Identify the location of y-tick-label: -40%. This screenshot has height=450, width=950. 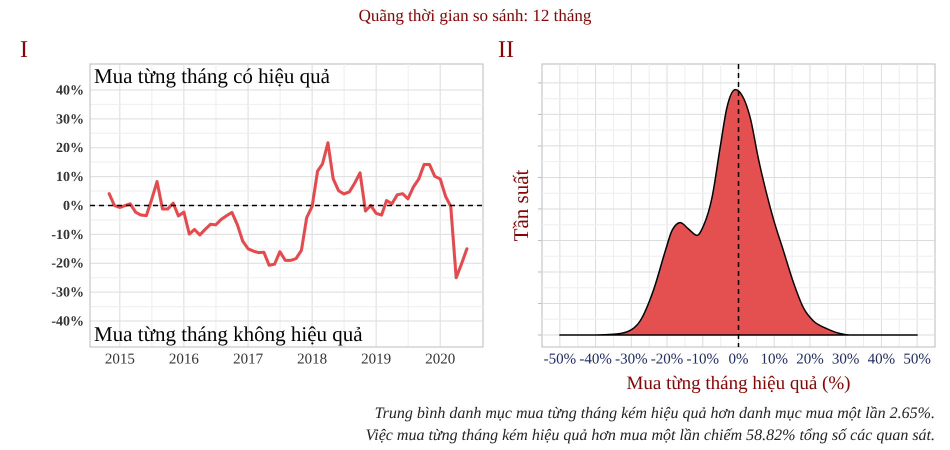
(67, 322).